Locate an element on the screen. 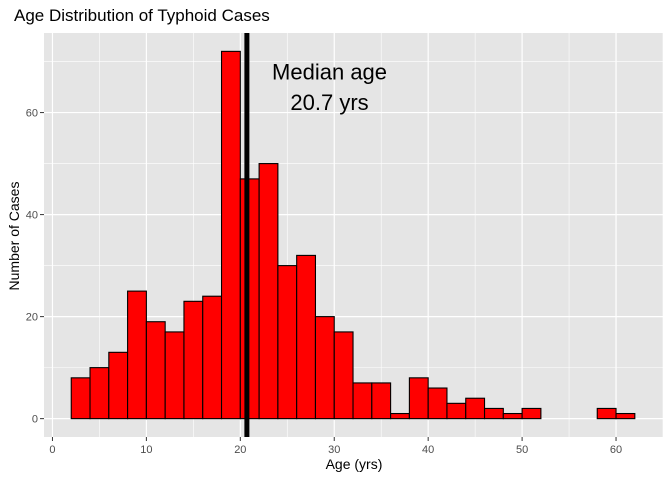 This screenshot has height=480, width=672. x-axis: 0 10 20 30 40 50 60 is located at coordinates (335, 446).